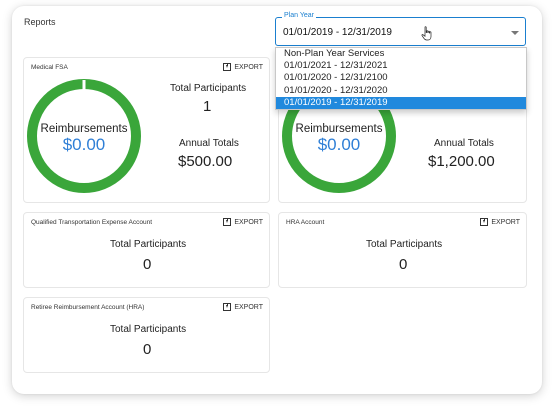 This screenshot has width=554, height=412. What do you see at coordinates (336, 90) in the screenshot?
I see `plan-year-option: 01/01/2020 - 12/31/2020` at bounding box center [336, 90].